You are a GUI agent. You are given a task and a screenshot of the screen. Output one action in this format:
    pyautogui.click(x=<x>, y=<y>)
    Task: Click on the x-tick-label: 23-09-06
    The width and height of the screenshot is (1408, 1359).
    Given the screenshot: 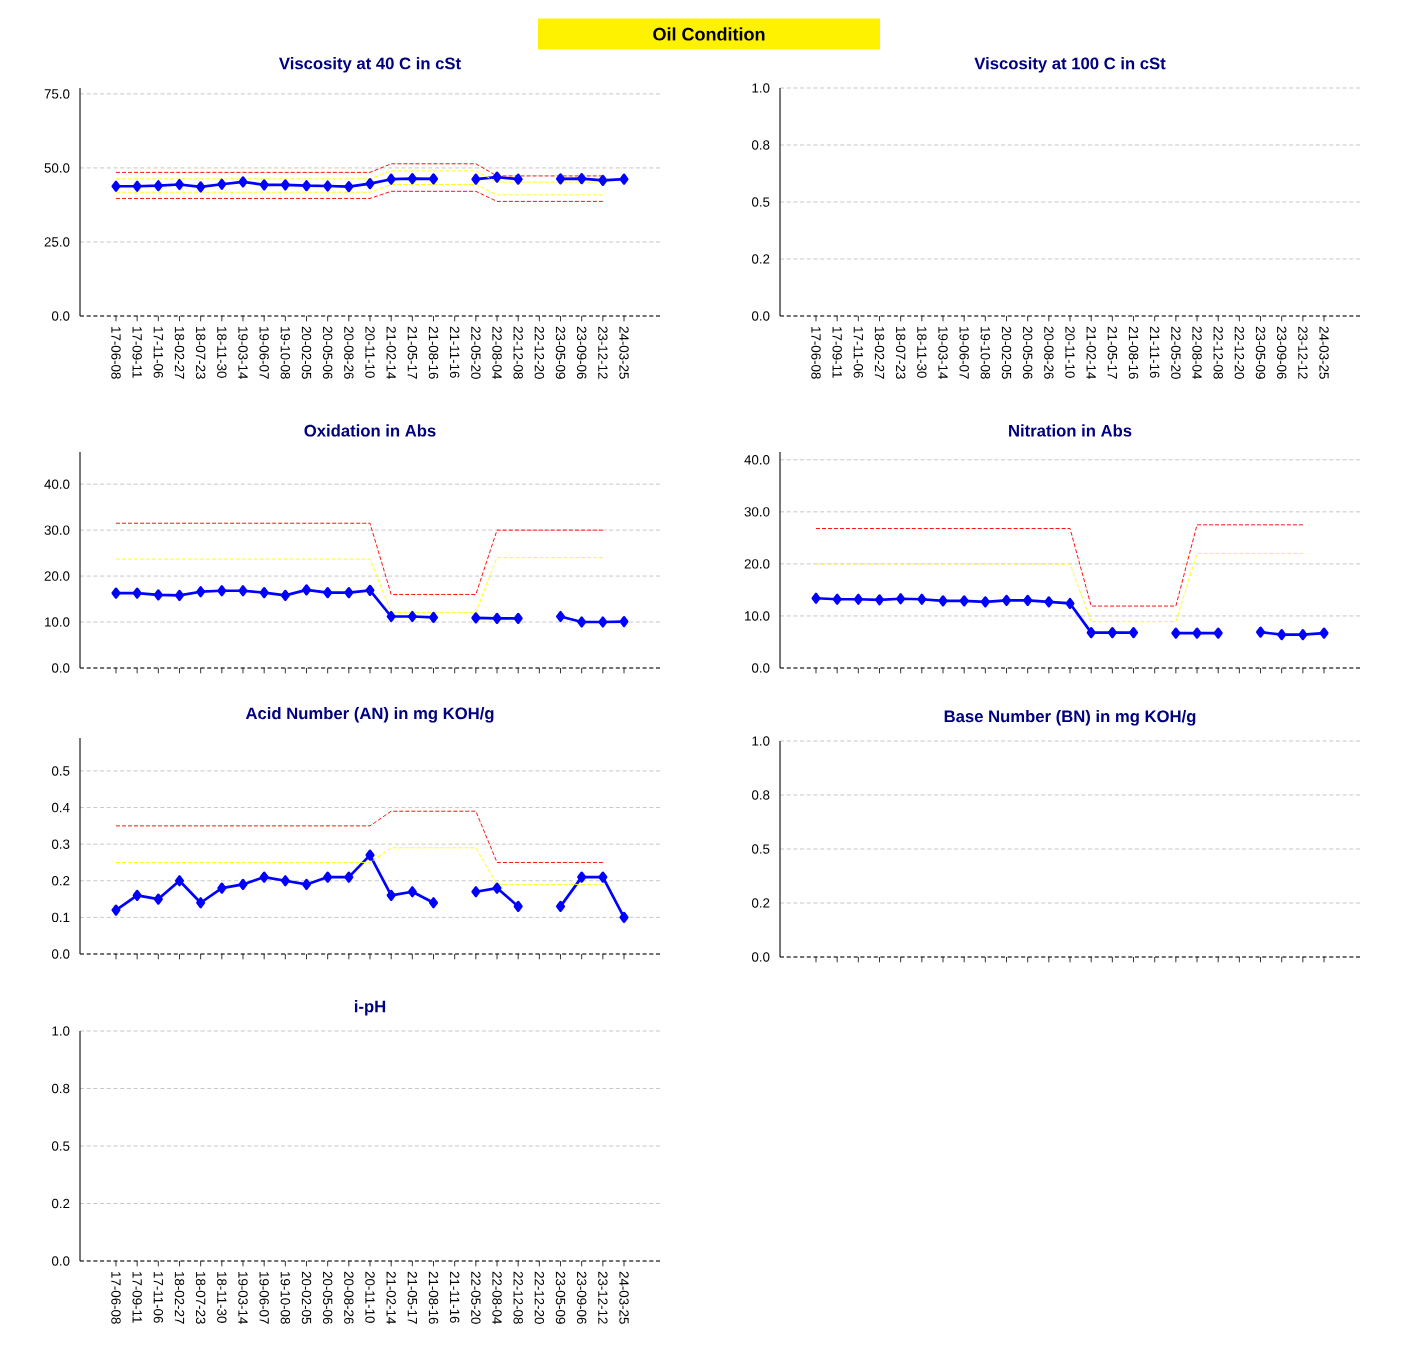 What is the action you would take?
    pyautogui.click(x=581, y=352)
    